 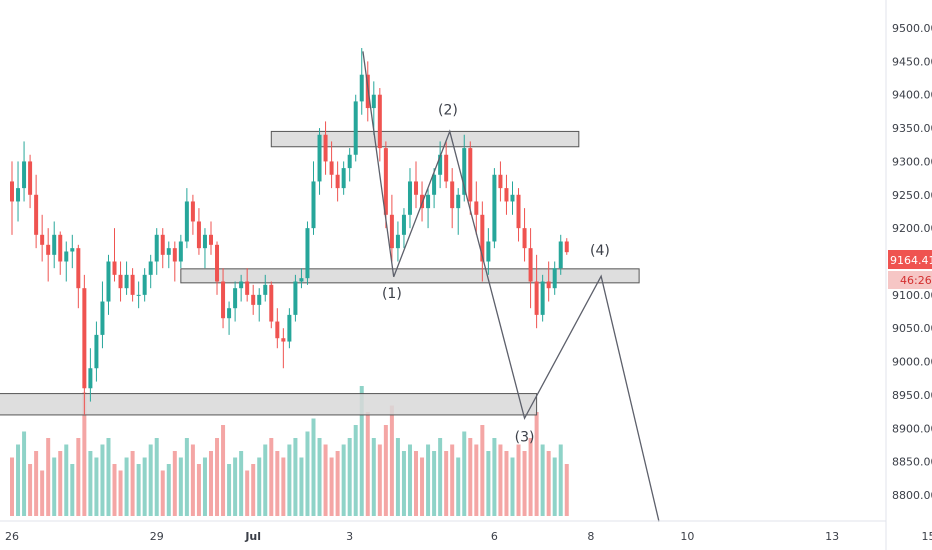 What do you see at coordinates (269, 404) in the screenshot?
I see `price-zone` at bounding box center [269, 404].